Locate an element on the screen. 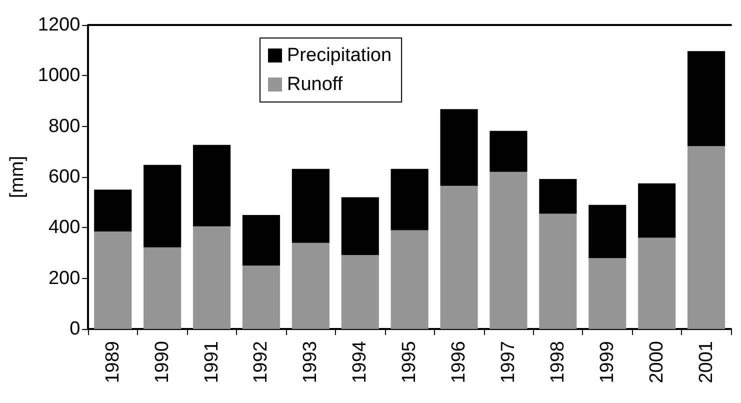  x-tick-label: 2000 is located at coordinates (657, 362).